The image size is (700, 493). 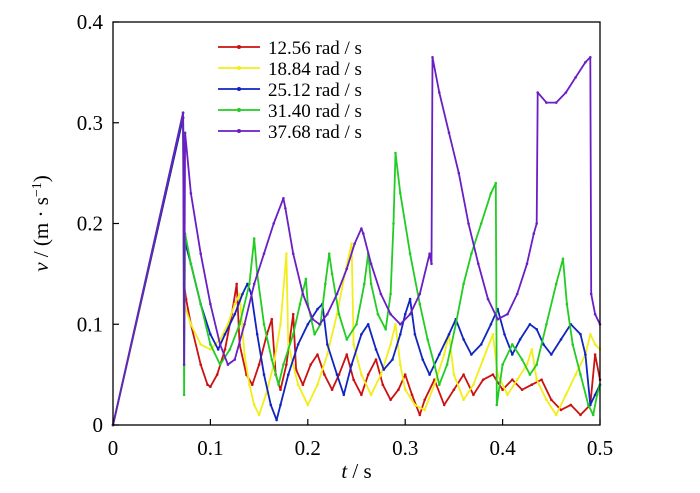 What do you see at coordinates (405, 448) in the screenshot?
I see `x-tick-label: 0.3` at bounding box center [405, 448].